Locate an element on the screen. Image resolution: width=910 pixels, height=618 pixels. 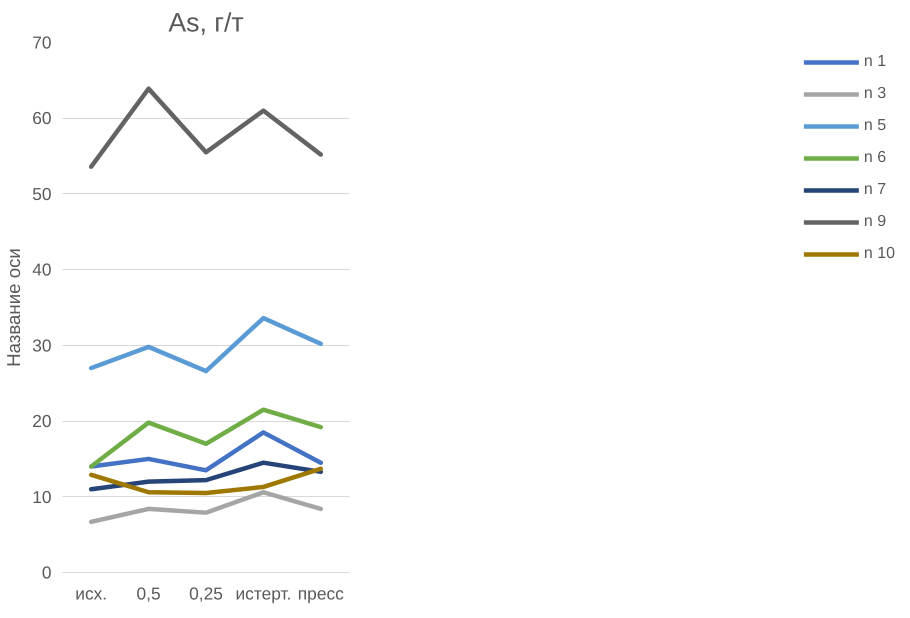
y-axis-title: Название оси is located at coordinates (13, 307).